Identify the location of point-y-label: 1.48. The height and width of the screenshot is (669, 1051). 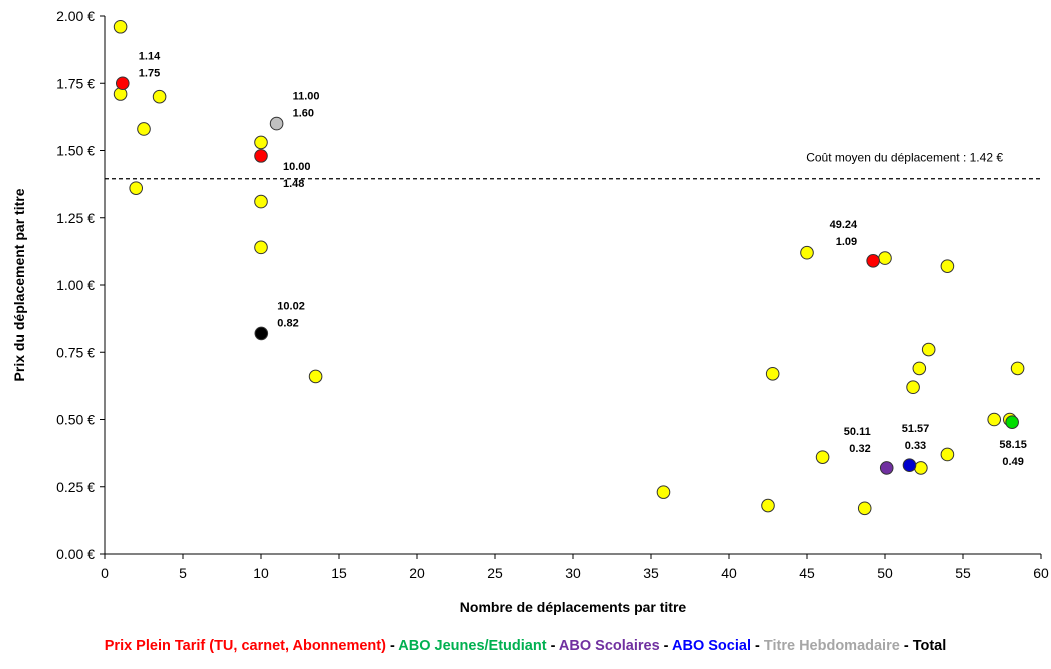
(293, 184).